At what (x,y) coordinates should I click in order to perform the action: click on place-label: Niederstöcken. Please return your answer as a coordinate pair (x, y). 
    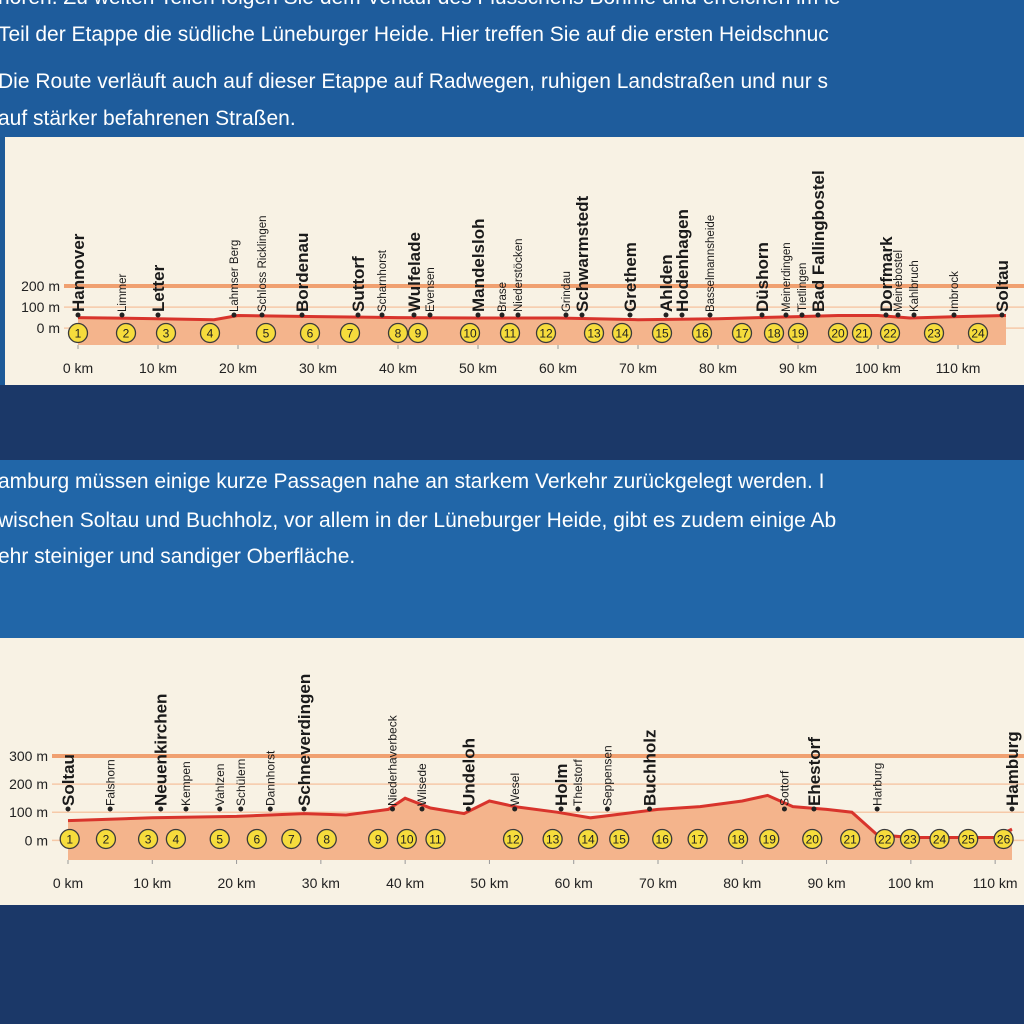
    Looking at the image, I should click on (519, 275).